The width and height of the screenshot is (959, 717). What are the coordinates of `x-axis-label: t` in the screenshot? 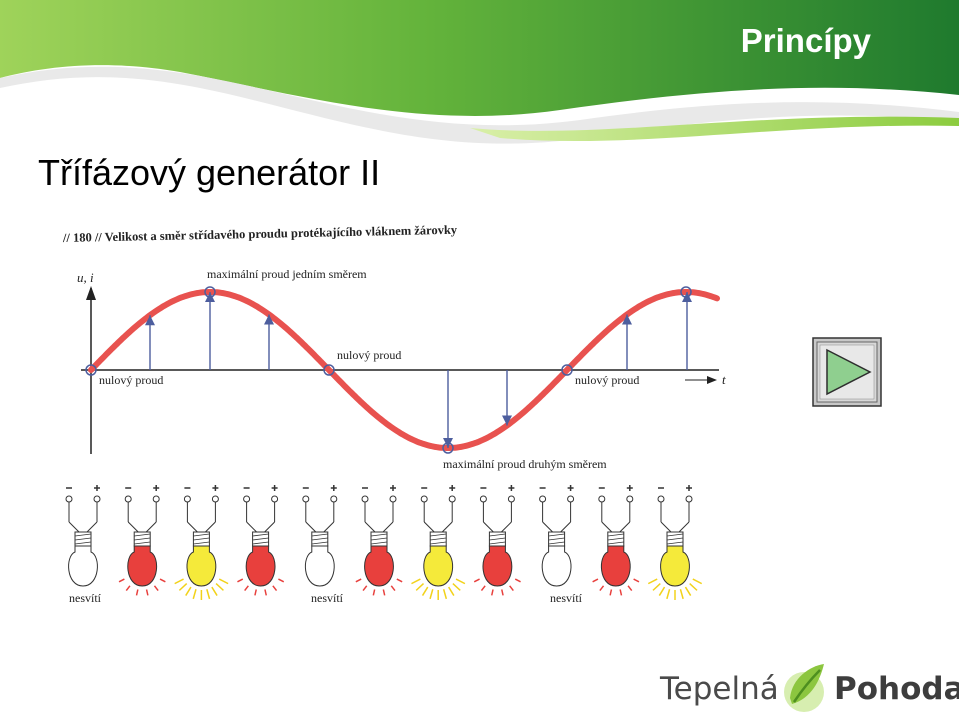 It's located at (724, 379).